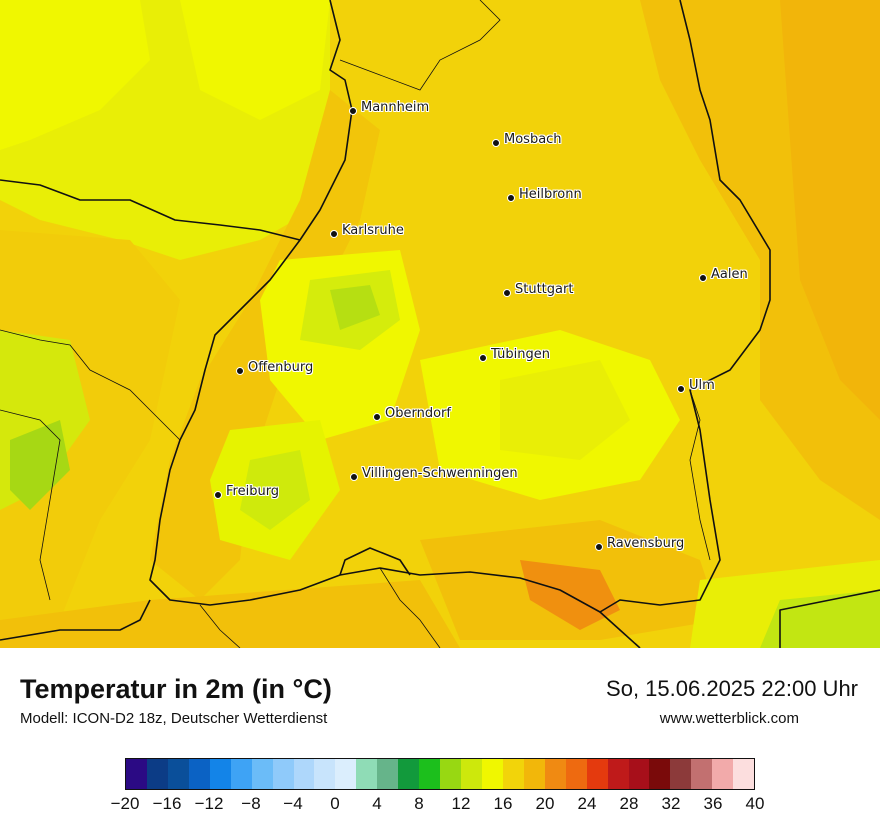  Describe the element at coordinates (729, 274) in the screenshot. I see `city-label: Aalen` at that location.